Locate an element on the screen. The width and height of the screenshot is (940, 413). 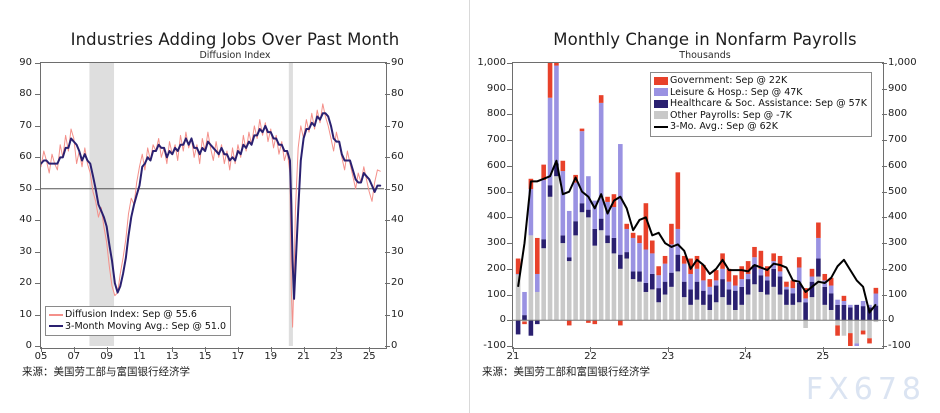
right-chart-title: Monthly Change in Nonfarm Payrolls is located at coordinates (705, 39).